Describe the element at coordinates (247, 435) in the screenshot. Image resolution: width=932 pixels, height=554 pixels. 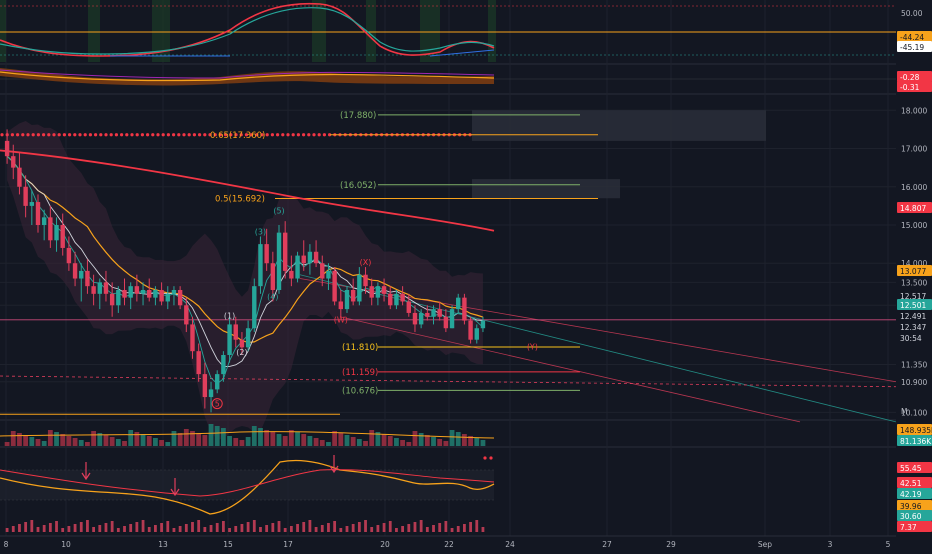
I see `volume-pane` at that location.